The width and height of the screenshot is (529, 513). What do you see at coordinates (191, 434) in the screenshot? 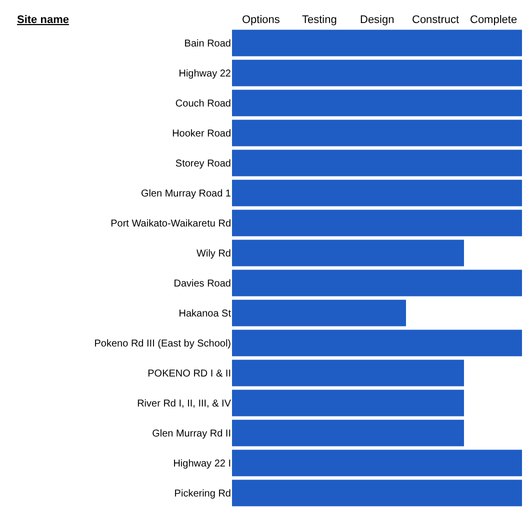
I see `y-tick-label: Glen Murray Rd II` at bounding box center [191, 434].